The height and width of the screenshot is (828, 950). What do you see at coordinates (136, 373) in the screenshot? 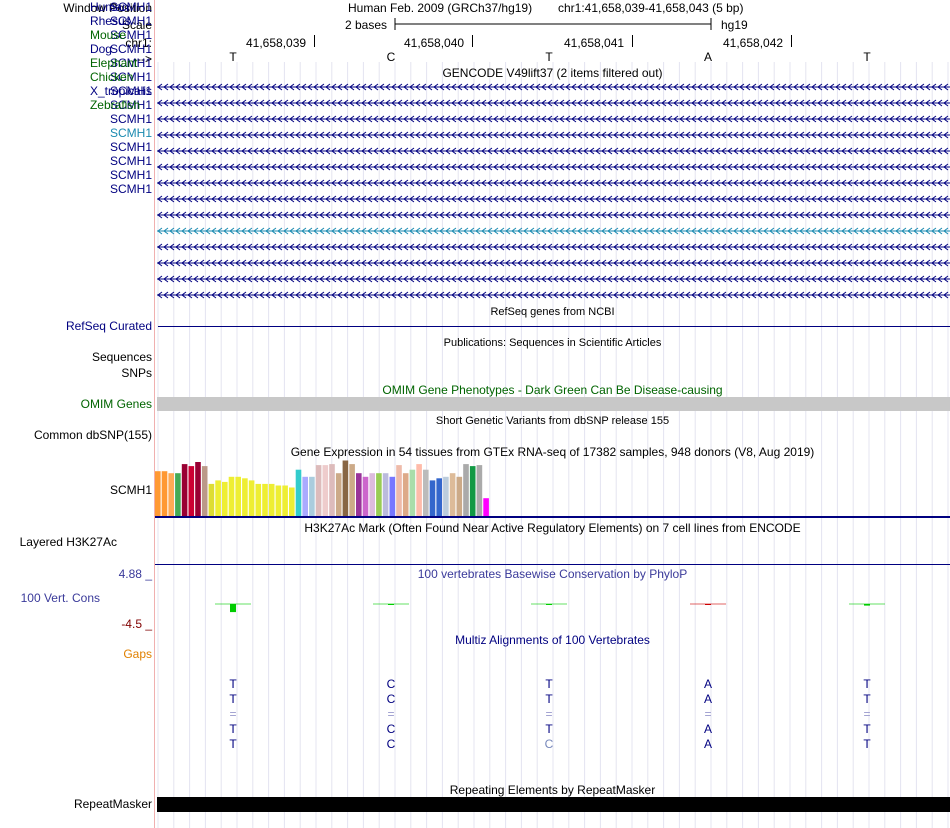
I see `snps-label: SNPs` at bounding box center [136, 373].